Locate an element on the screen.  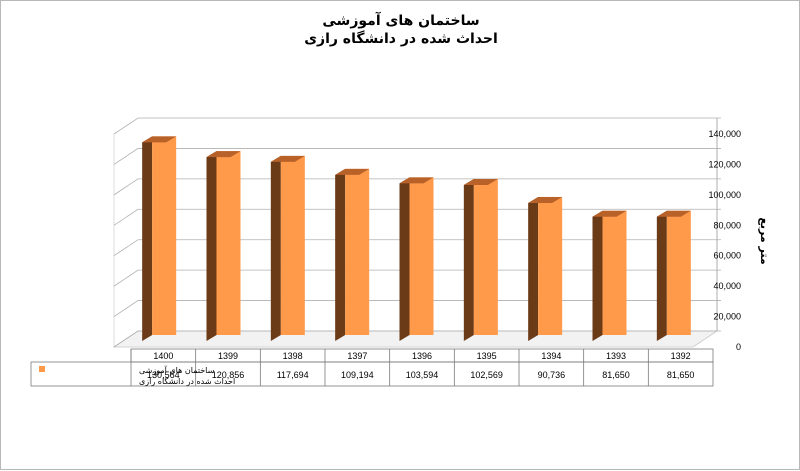
x-tick-label: 1392 is located at coordinates (681, 356).